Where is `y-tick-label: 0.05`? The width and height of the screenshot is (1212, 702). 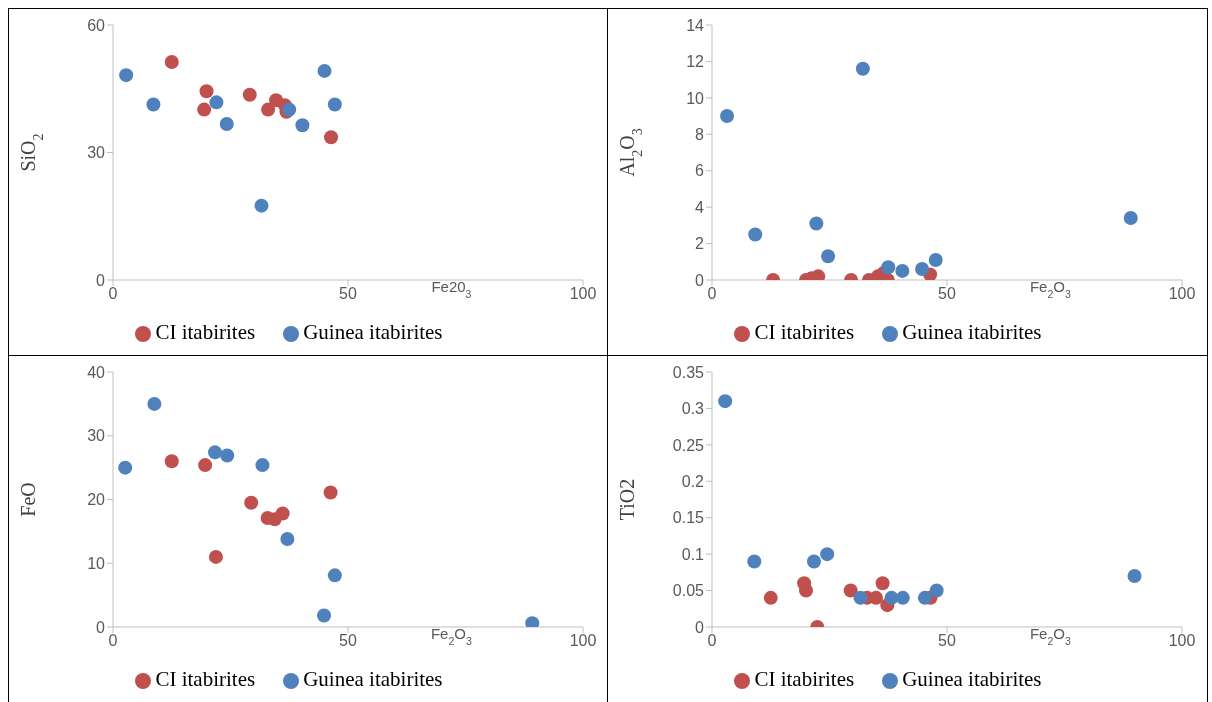 y-tick-label: 0.05 is located at coordinates (688, 591).